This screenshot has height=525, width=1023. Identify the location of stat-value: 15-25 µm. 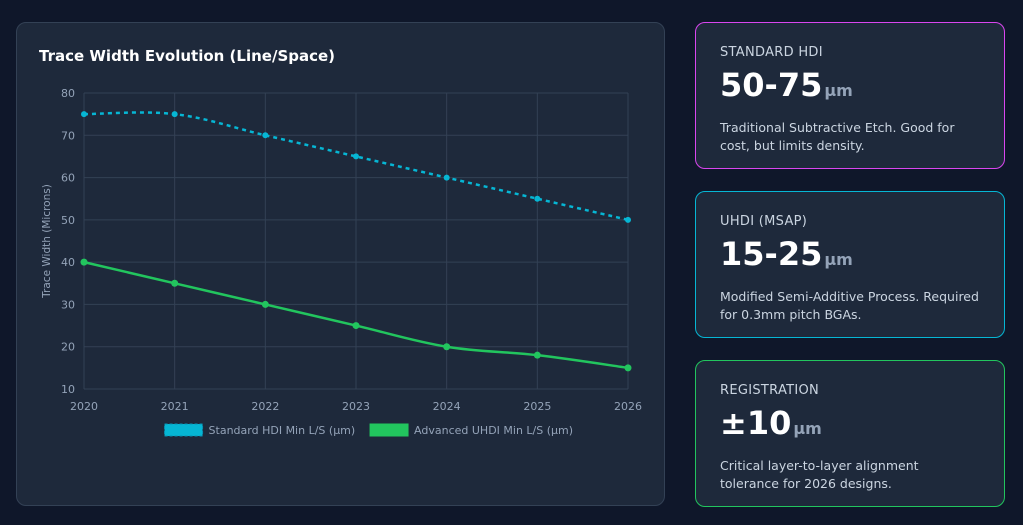
(850, 257).